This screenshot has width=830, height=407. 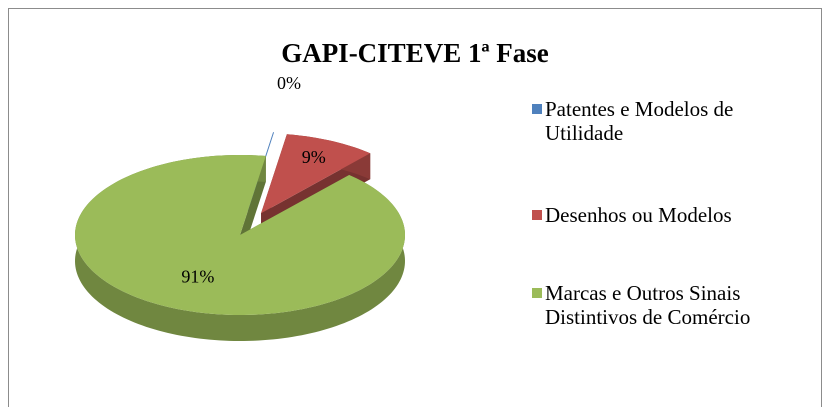 I want to click on legend-item: Desenhos ou Modelos, so click(x=672, y=215).